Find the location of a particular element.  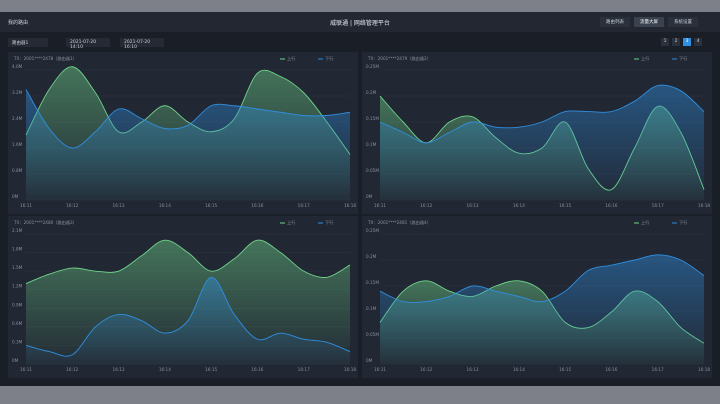

y-tick-label: 2.1M is located at coordinates (17, 230).